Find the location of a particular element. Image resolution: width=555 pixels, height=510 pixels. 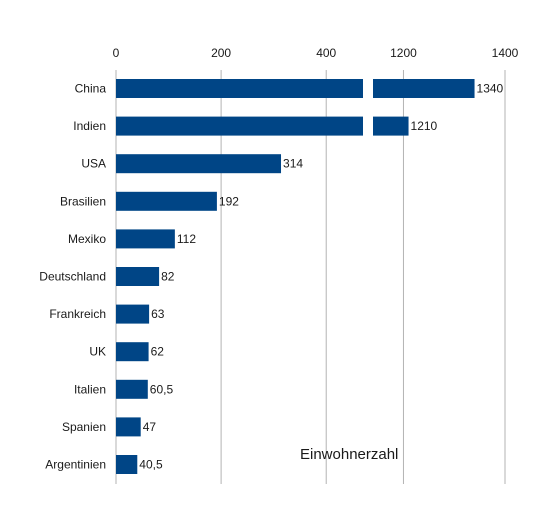

value-label: 40,5 is located at coordinates (151, 465).